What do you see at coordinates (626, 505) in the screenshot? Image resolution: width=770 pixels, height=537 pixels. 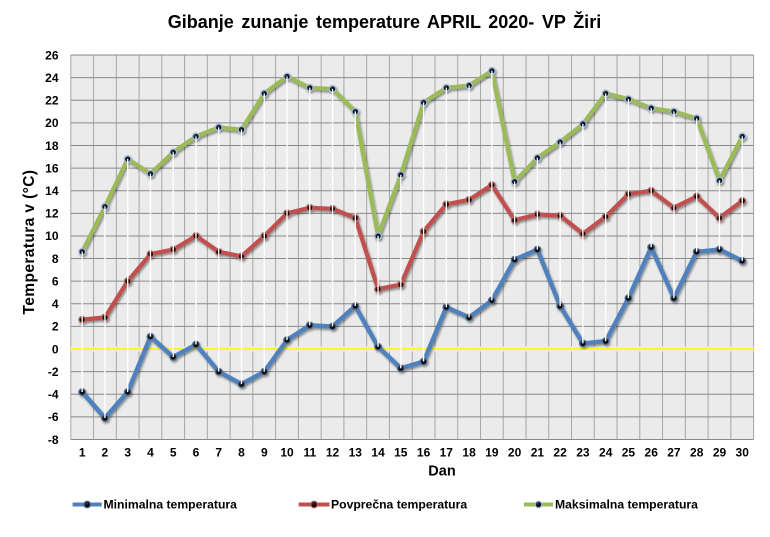 I see `svg-text: Maksimalna temperatura` at bounding box center [626, 505].